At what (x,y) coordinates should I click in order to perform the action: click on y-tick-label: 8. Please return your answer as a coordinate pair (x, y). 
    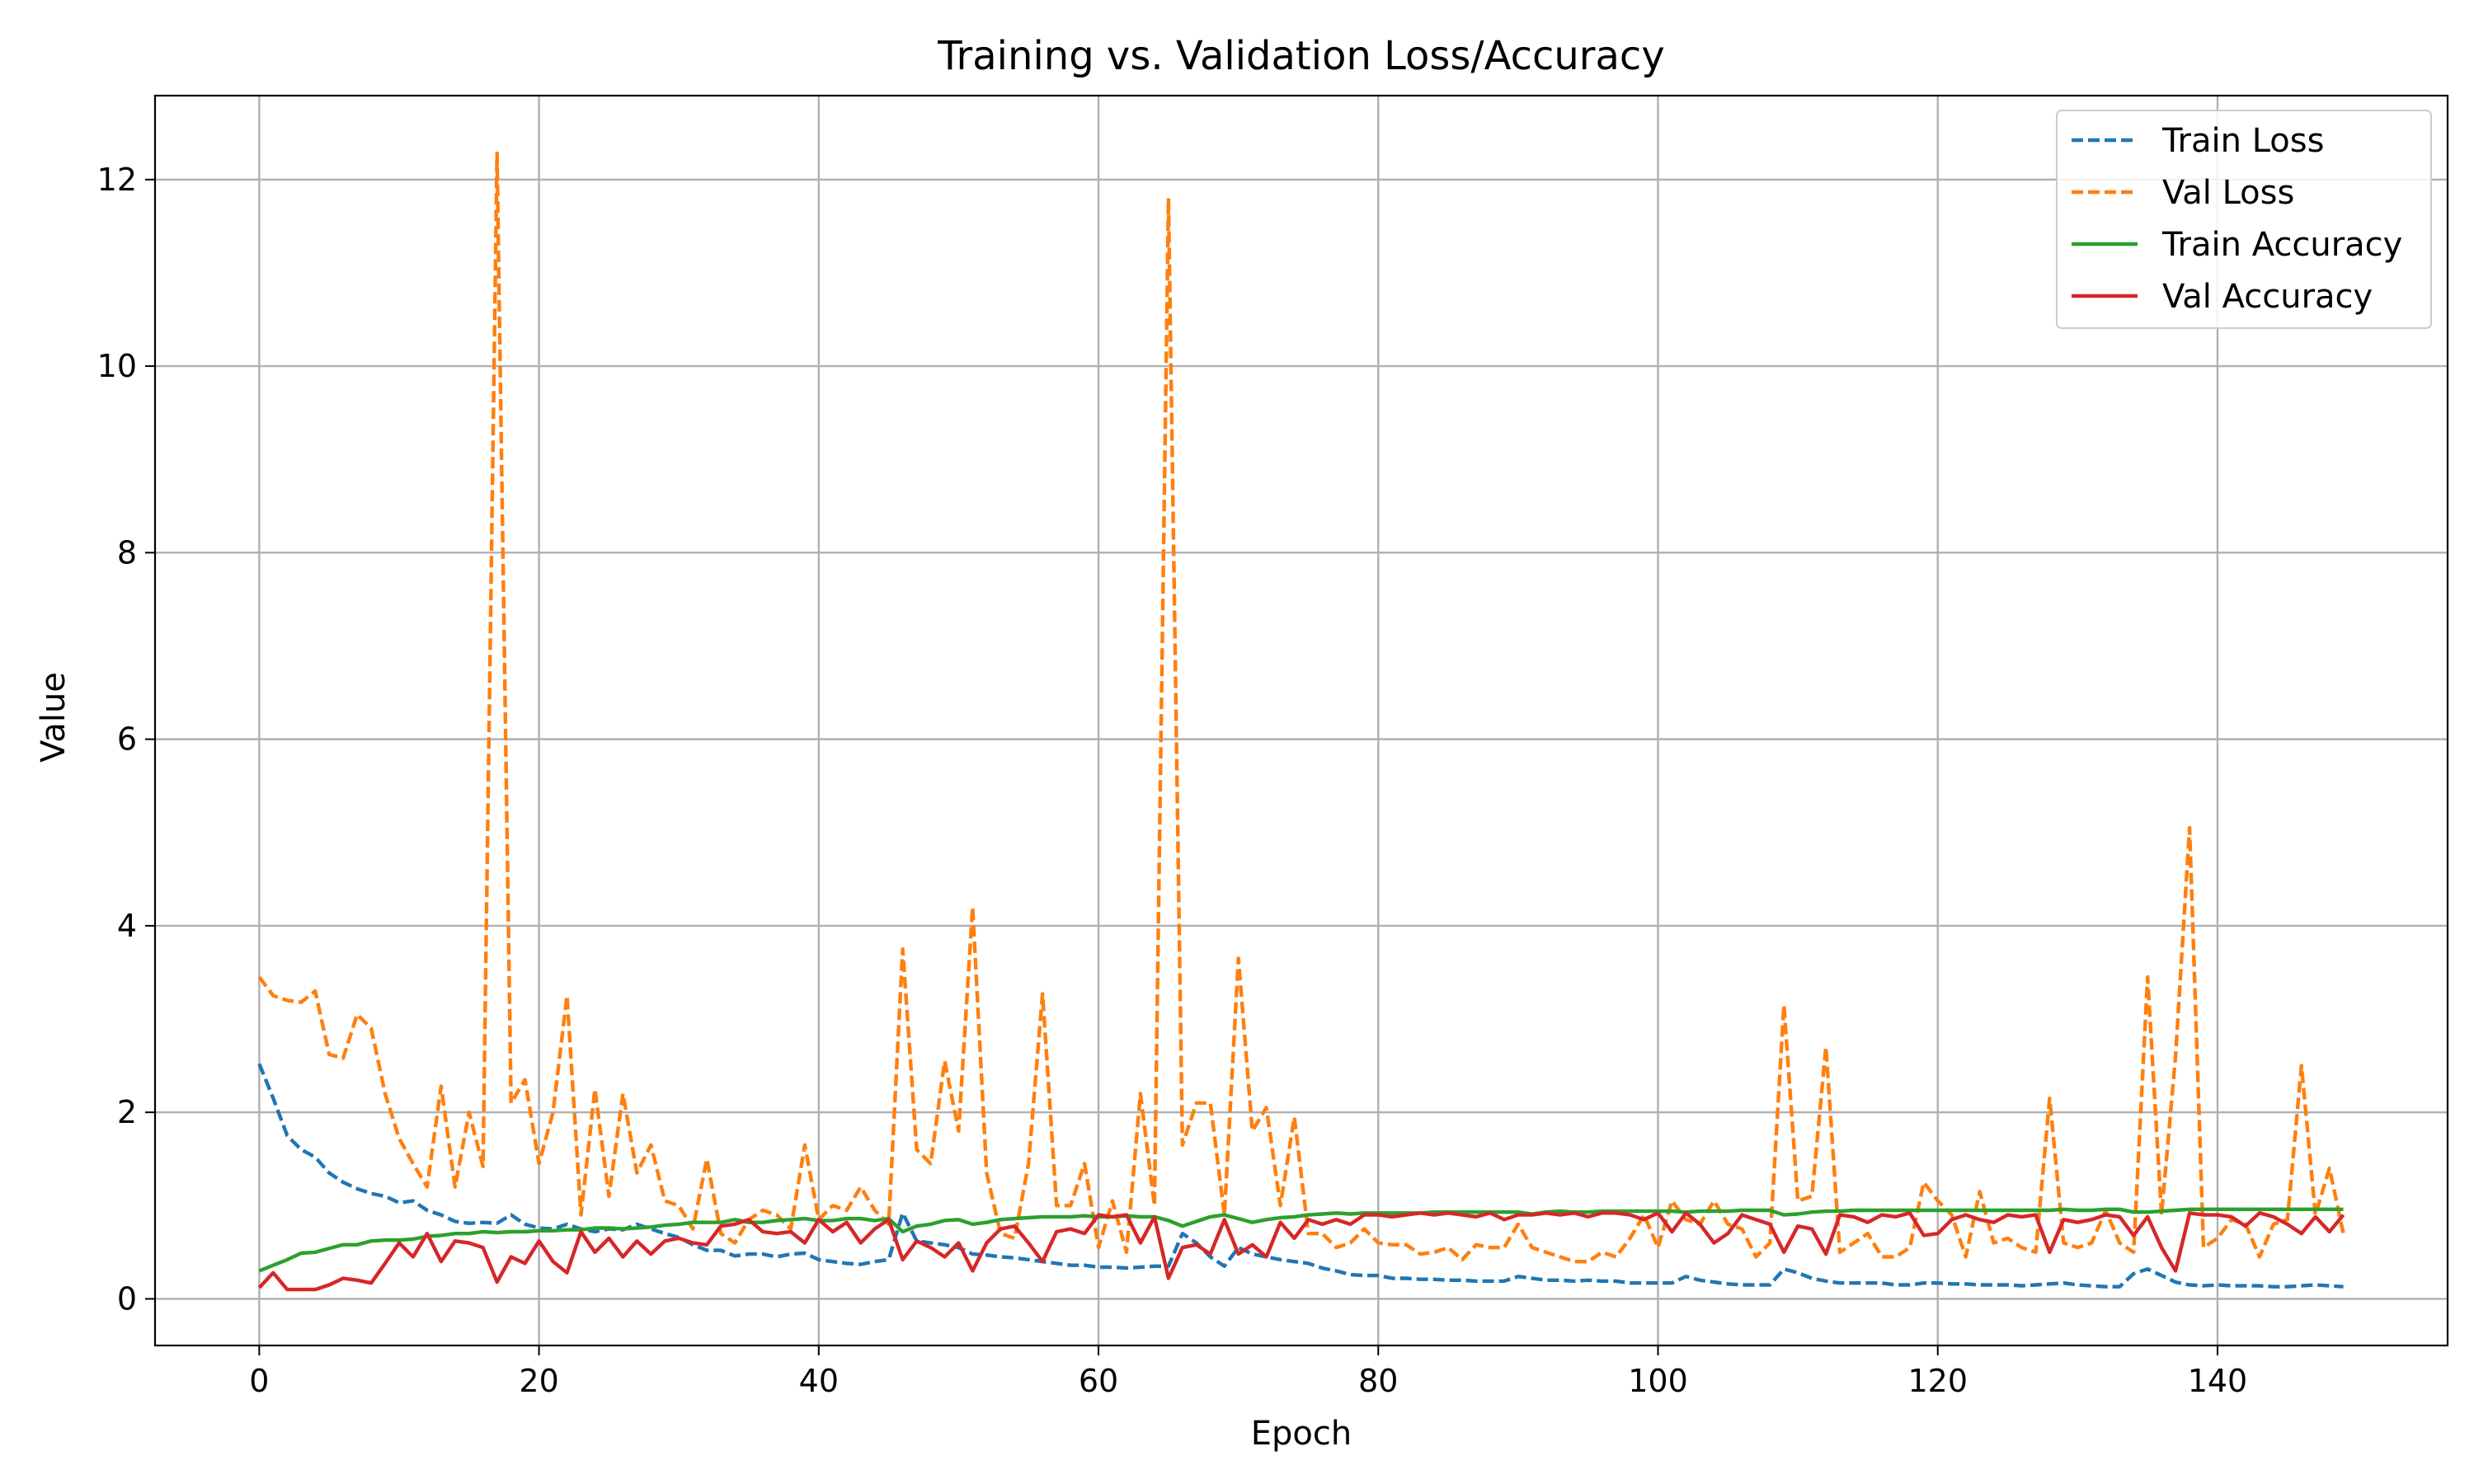
    Looking at the image, I should click on (127, 552).